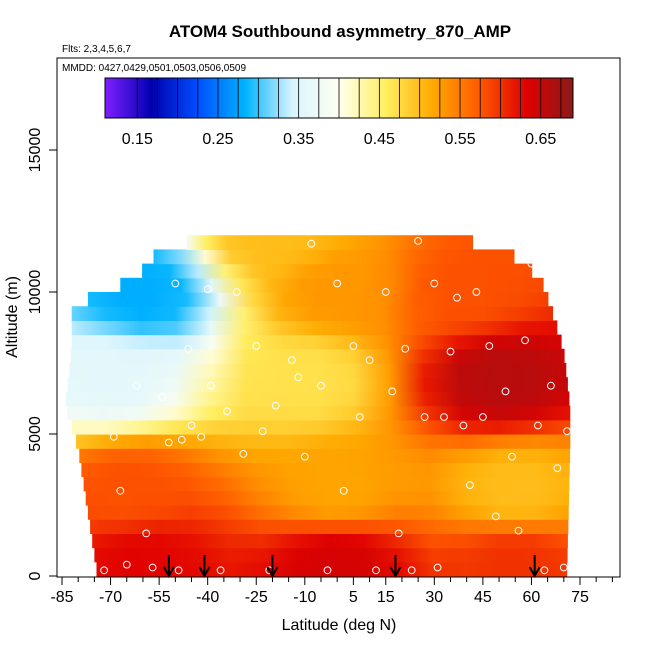 The width and height of the screenshot is (650, 650). Describe the element at coordinates (540, 139) in the screenshot. I see `colorbar-tick-label: 0.65` at that location.